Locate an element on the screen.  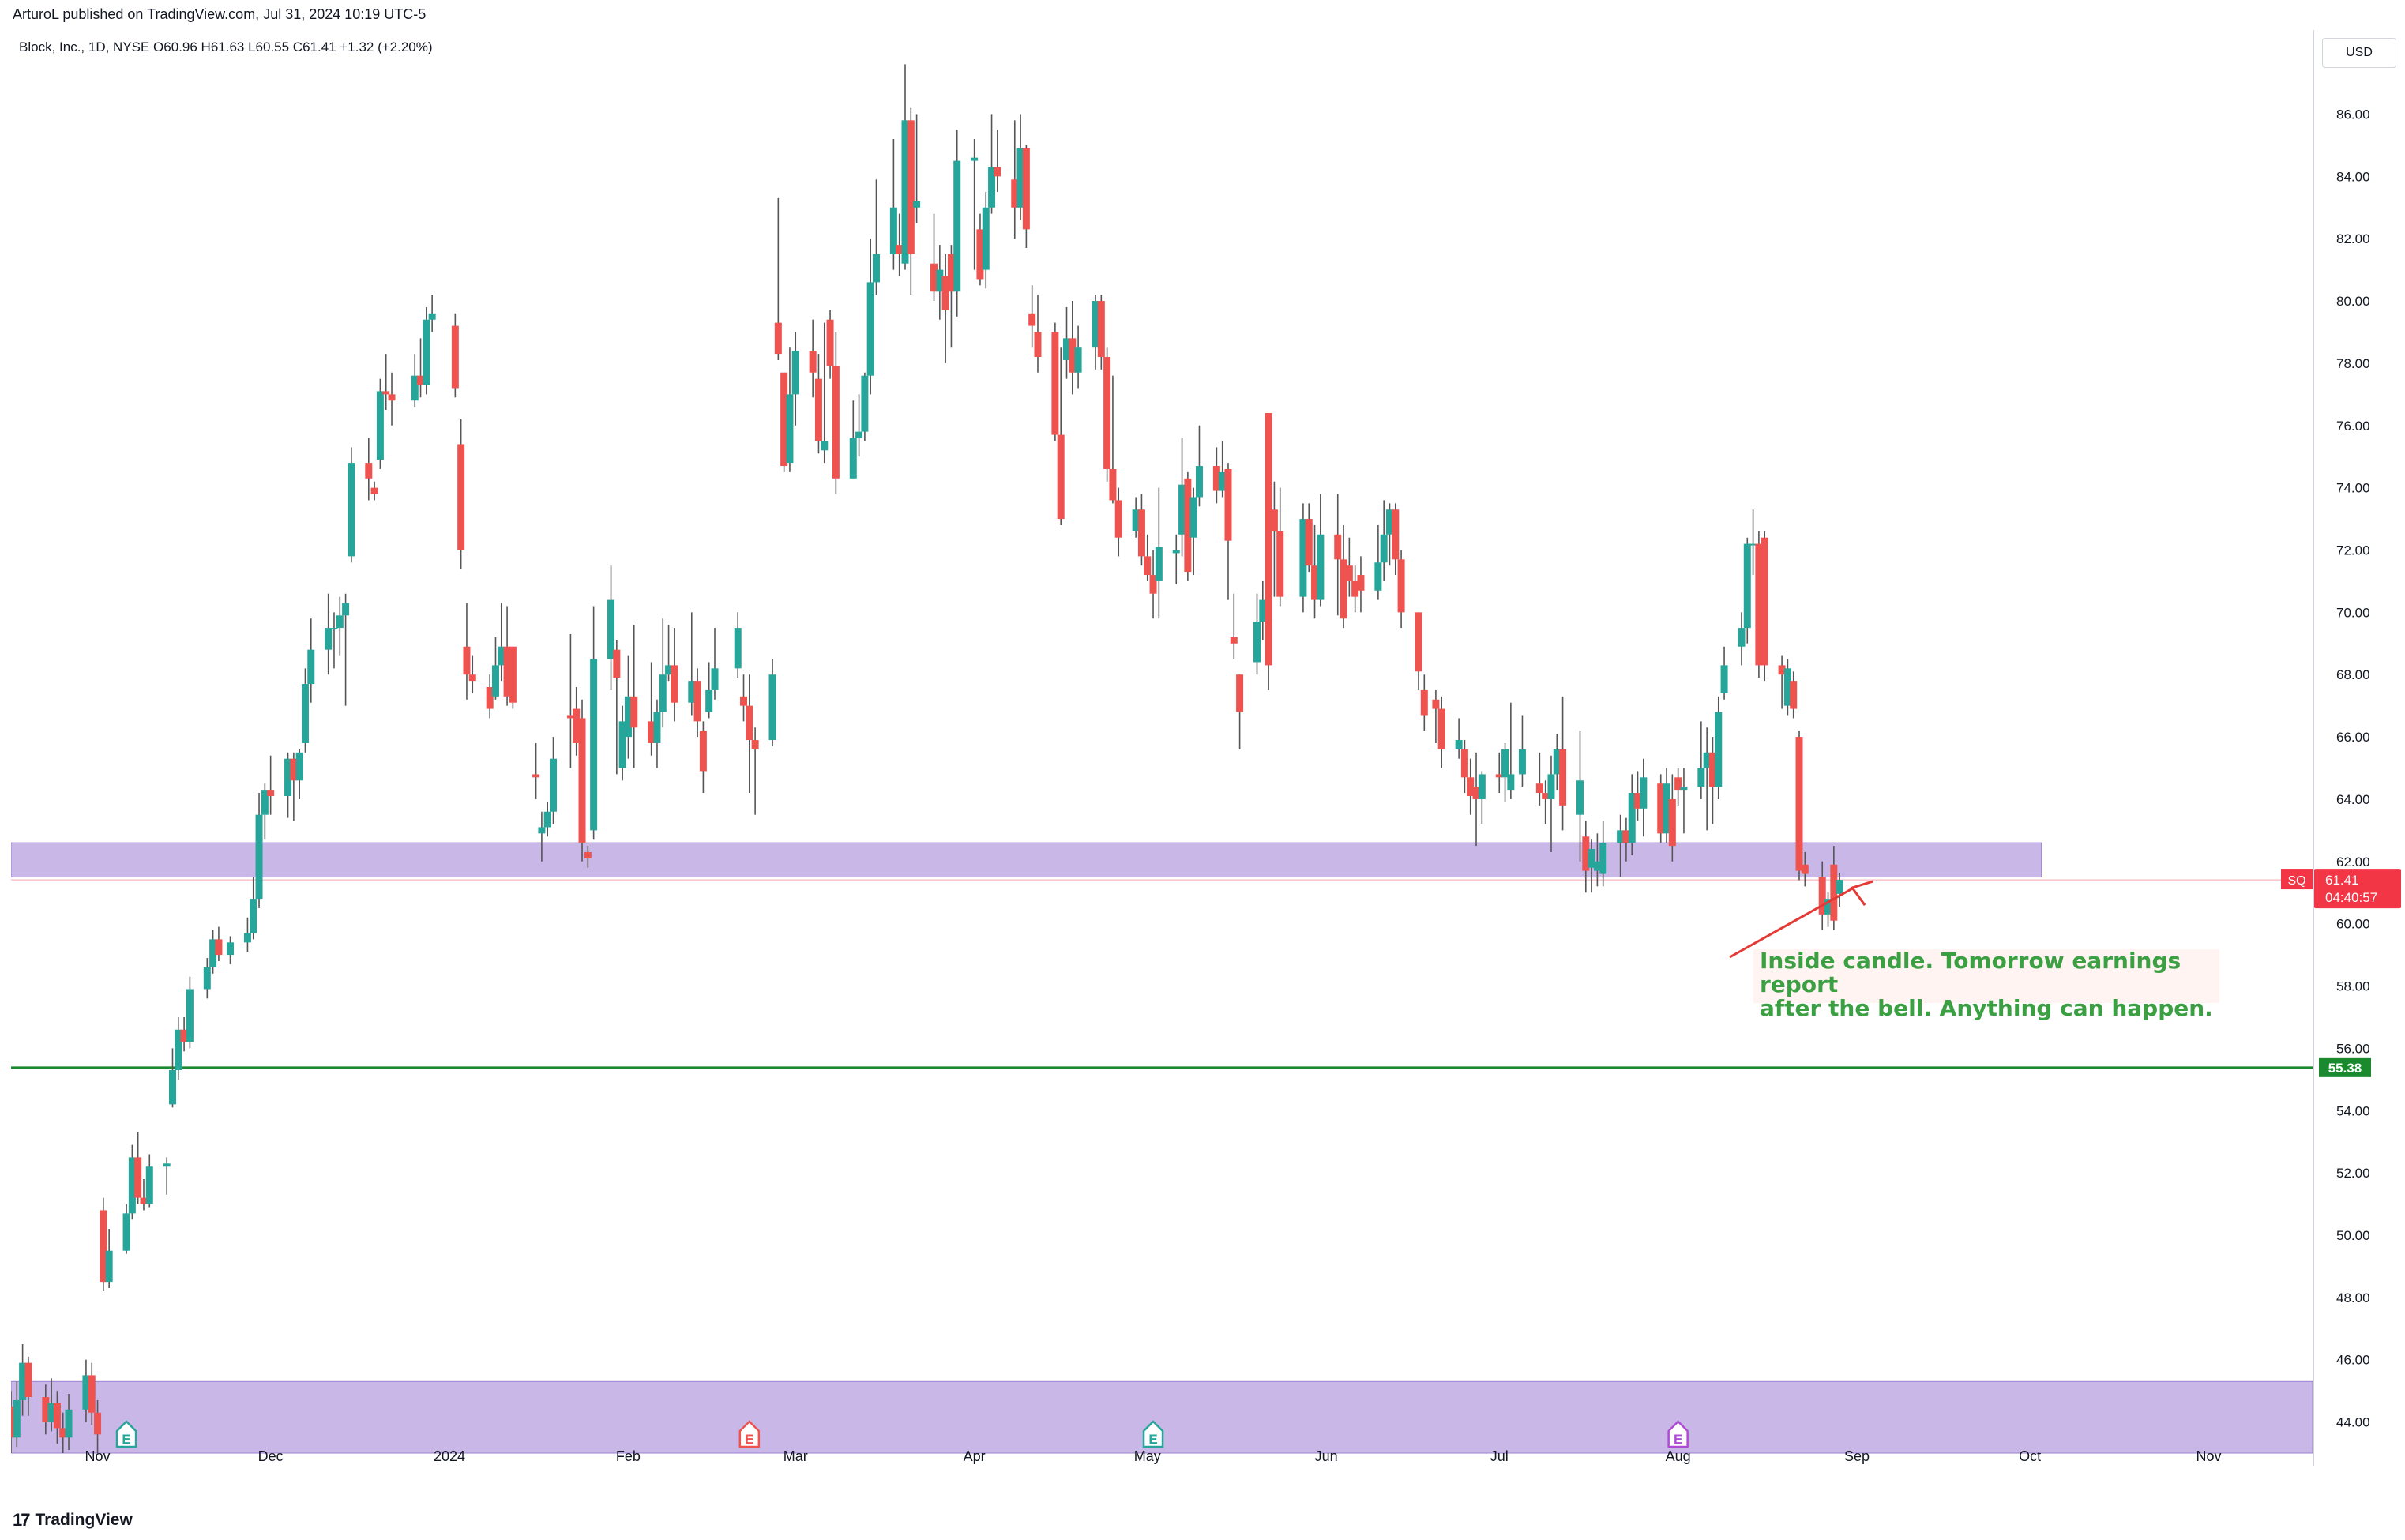
tradingview-logo: 17 TradingView is located at coordinates (73, 1520).